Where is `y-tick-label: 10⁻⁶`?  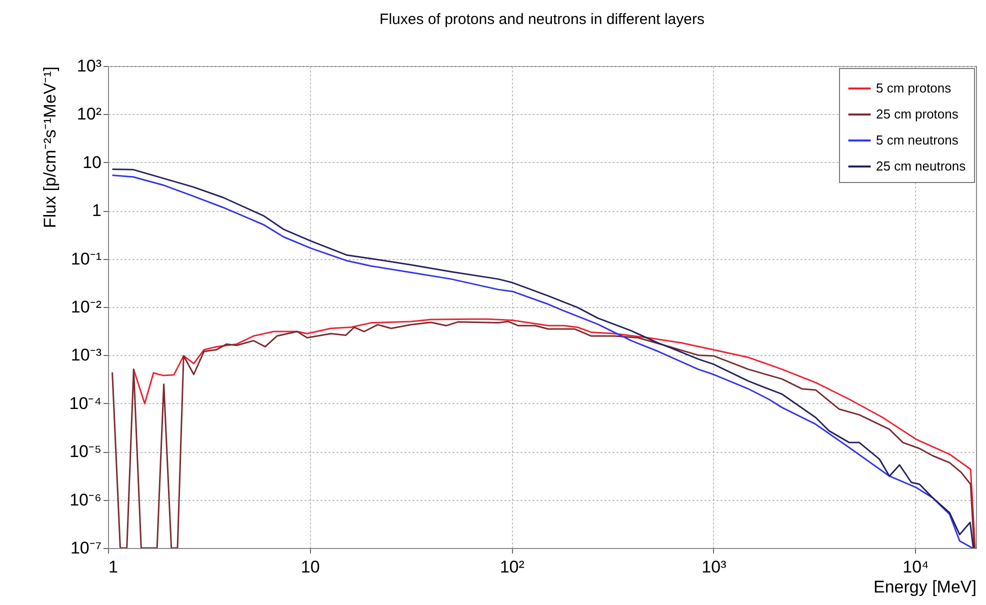
y-tick-label: 10⁻⁶ is located at coordinates (86, 500).